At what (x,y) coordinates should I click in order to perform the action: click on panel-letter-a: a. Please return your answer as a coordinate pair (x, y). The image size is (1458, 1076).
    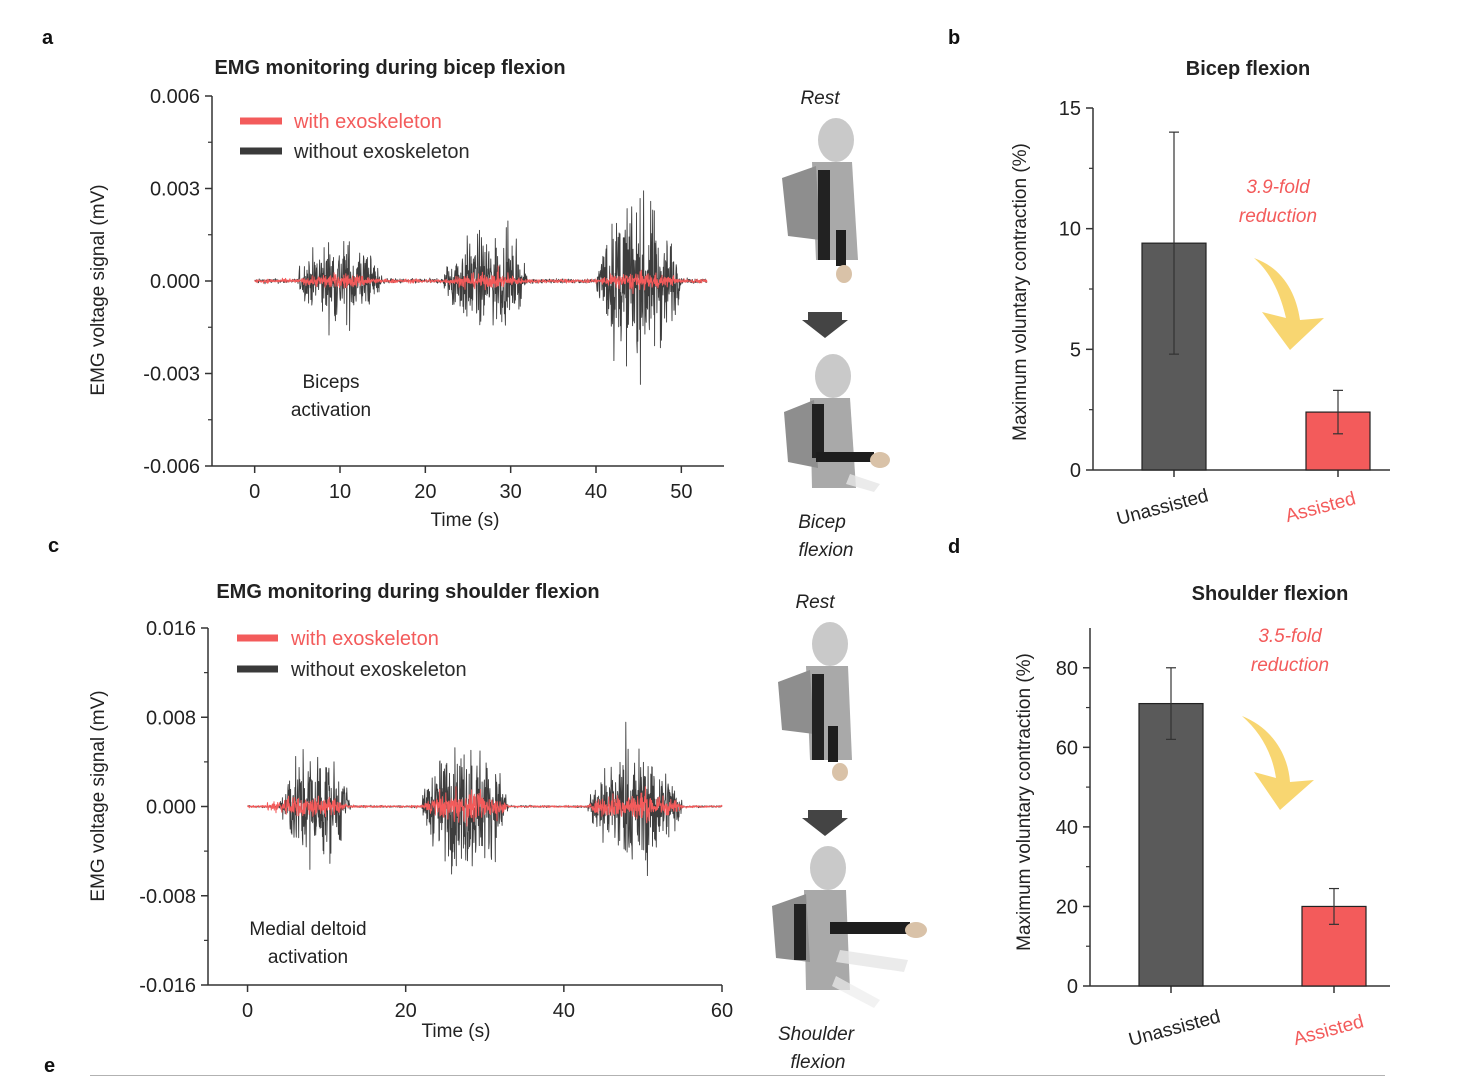
    Looking at the image, I should click on (48, 38).